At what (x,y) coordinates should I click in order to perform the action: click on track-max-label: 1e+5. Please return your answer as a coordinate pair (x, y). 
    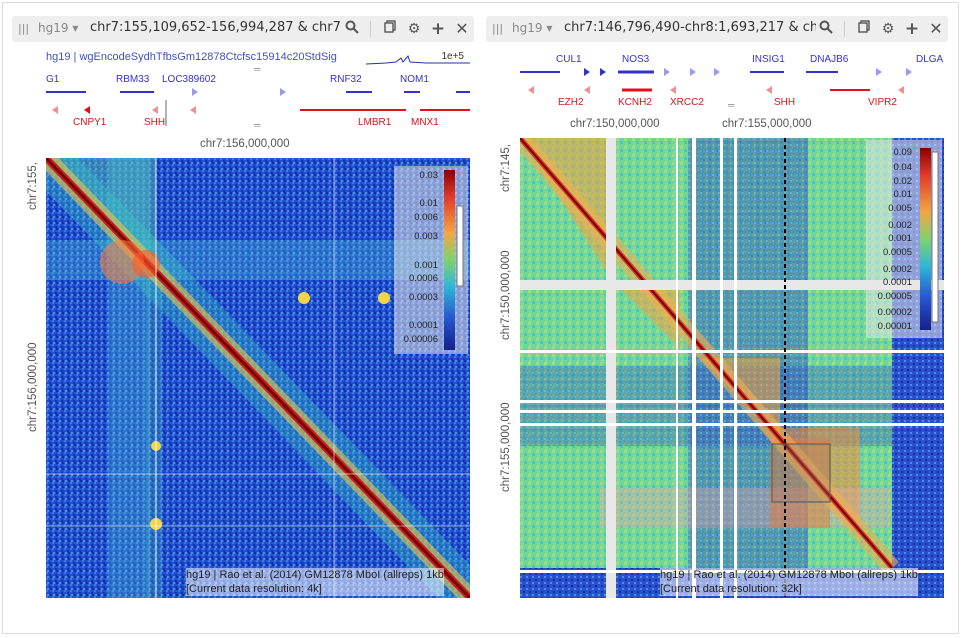
    Looking at the image, I should click on (452, 56).